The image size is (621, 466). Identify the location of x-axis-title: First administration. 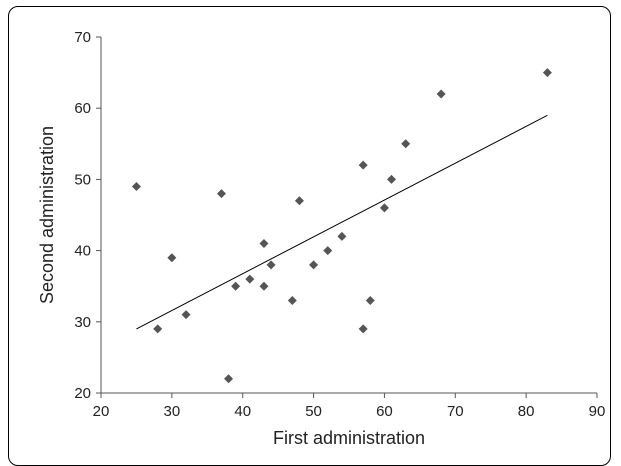
(349, 438).